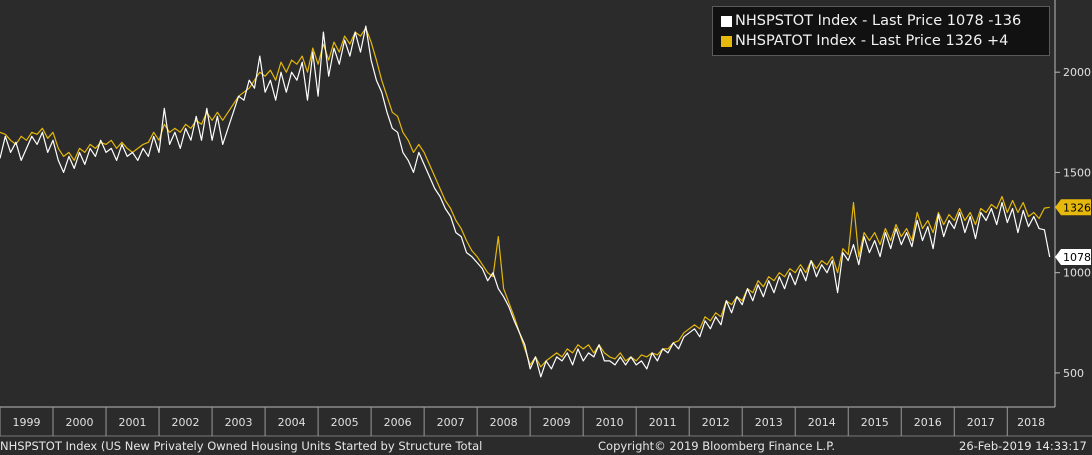 The image size is (1092, 455). What do you see at coordinates (726, 21) in the screenshot?
I see `legend-swatch-white` at bounding box center [726, 21].